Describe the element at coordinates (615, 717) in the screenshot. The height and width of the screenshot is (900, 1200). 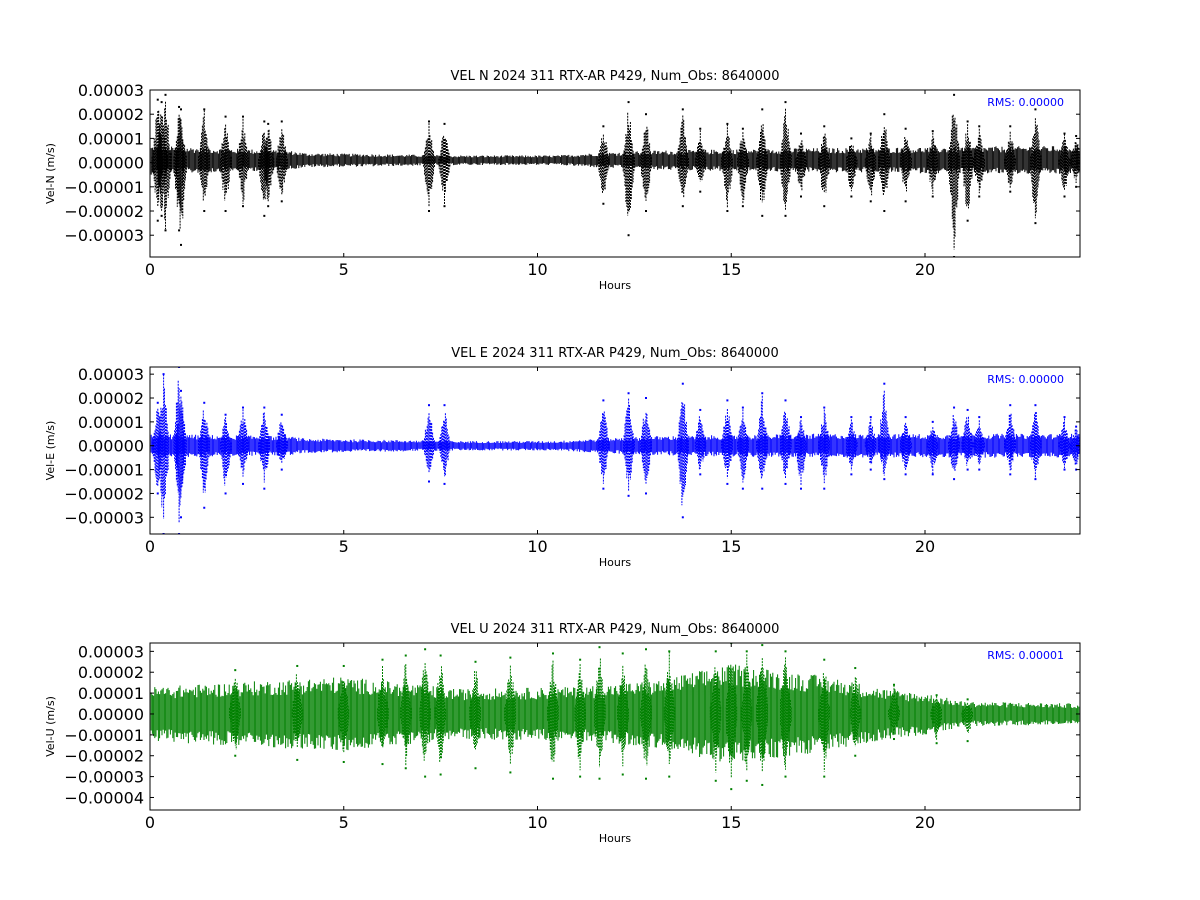
I see `data-series` at that location.